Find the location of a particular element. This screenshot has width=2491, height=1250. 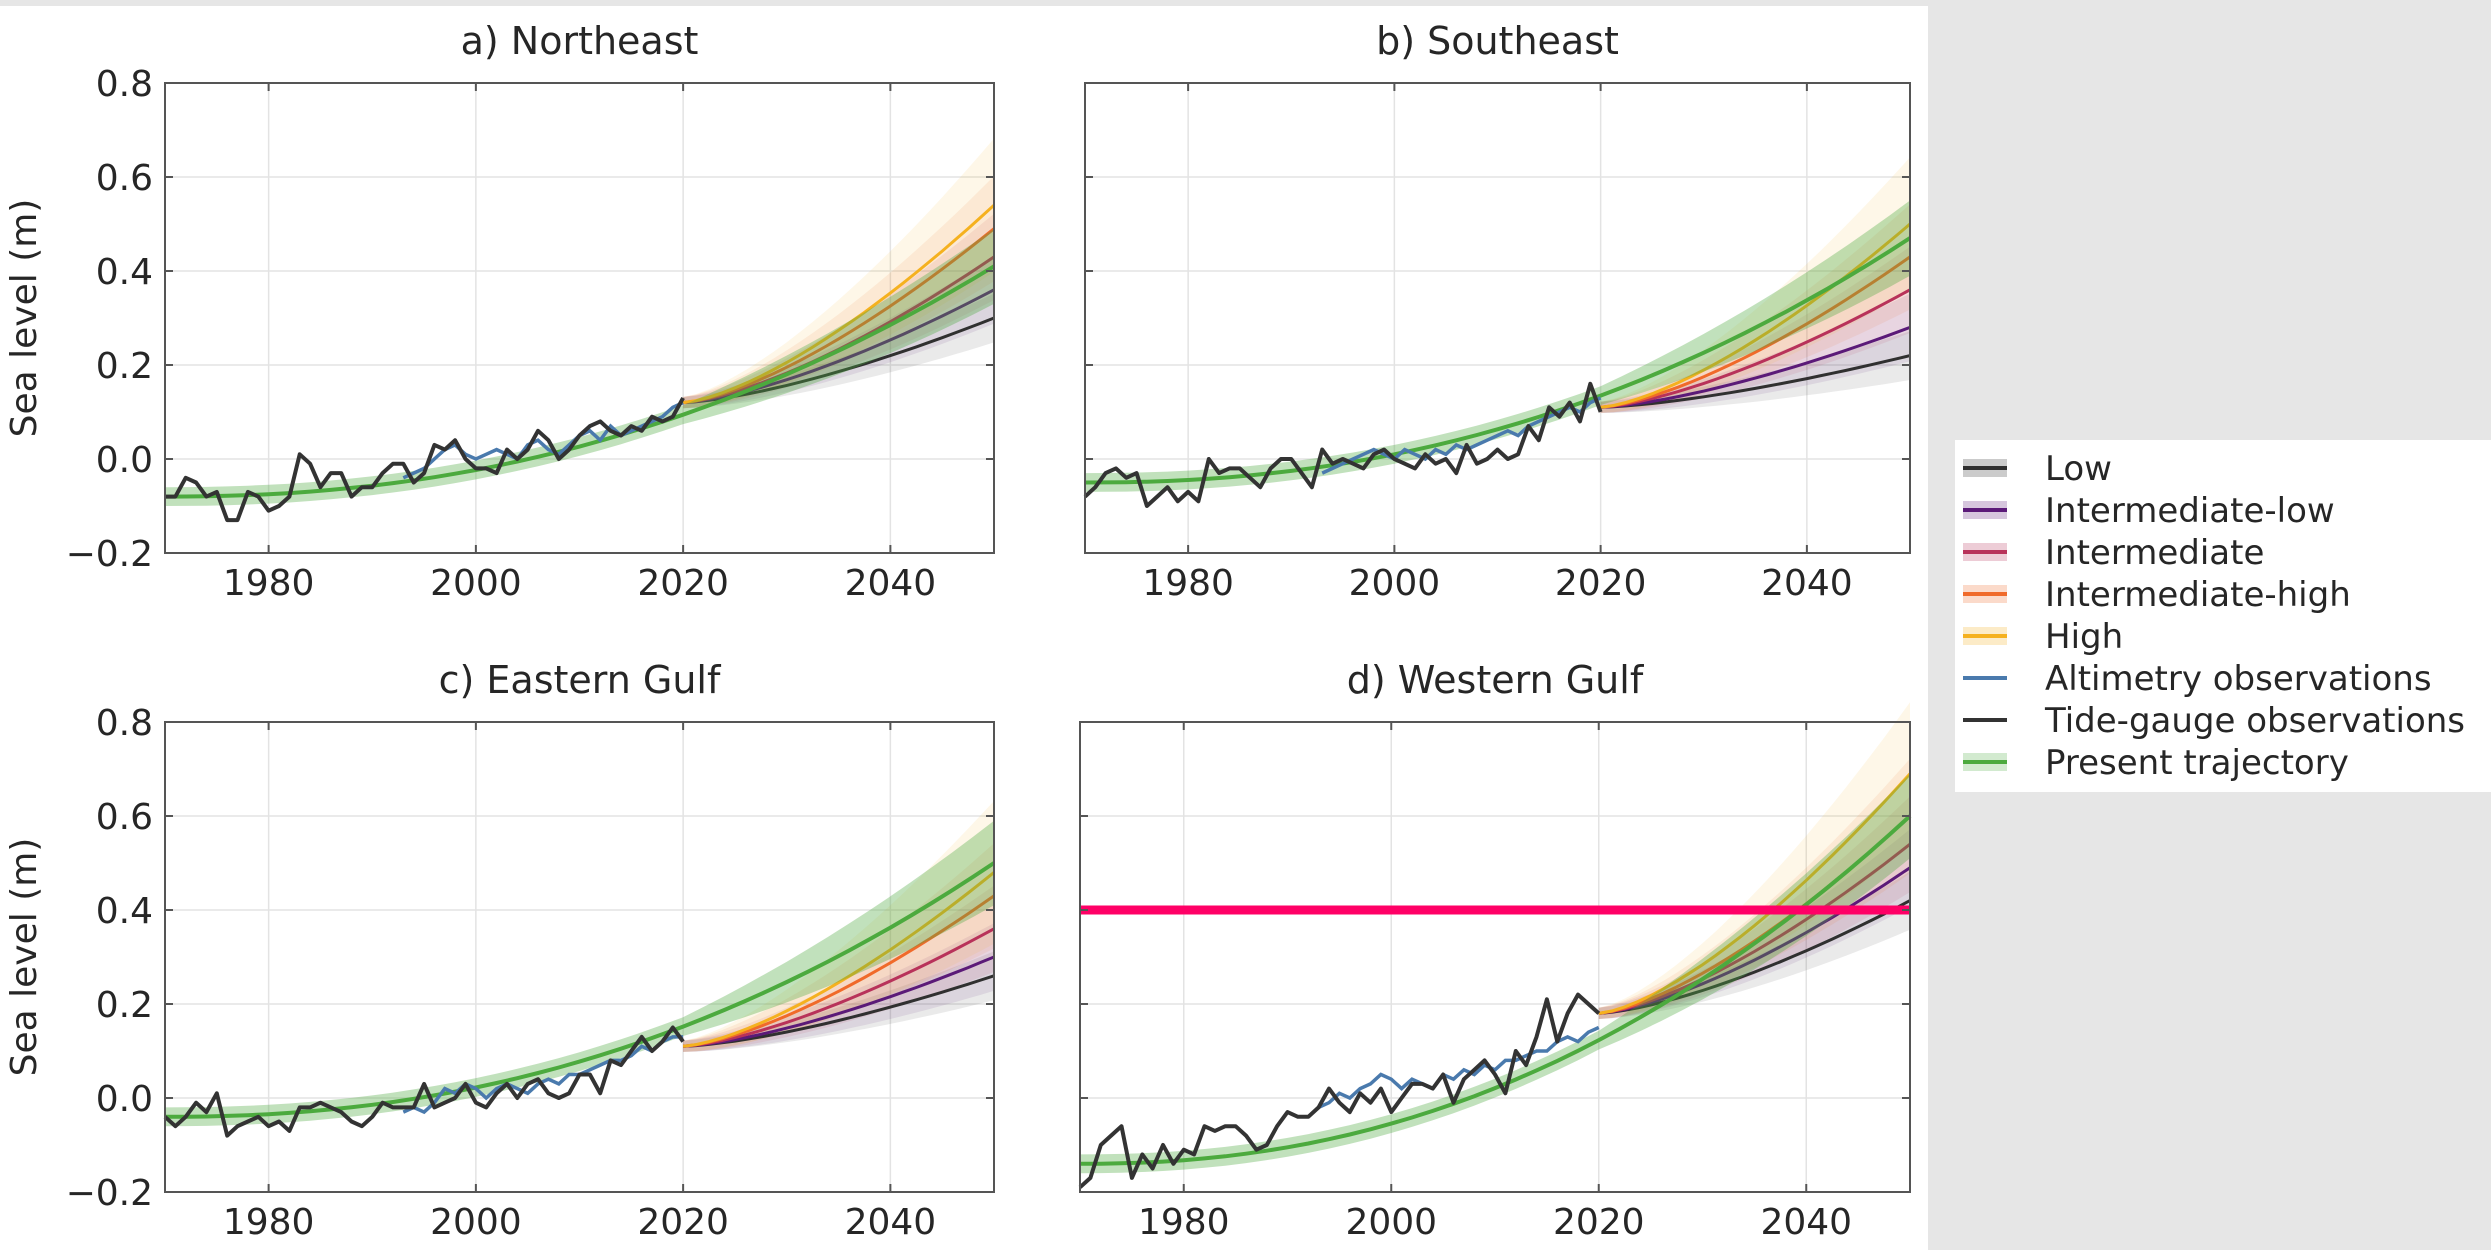

panel-title: c) Eastern Gulf is located at coordinates (580, 680).